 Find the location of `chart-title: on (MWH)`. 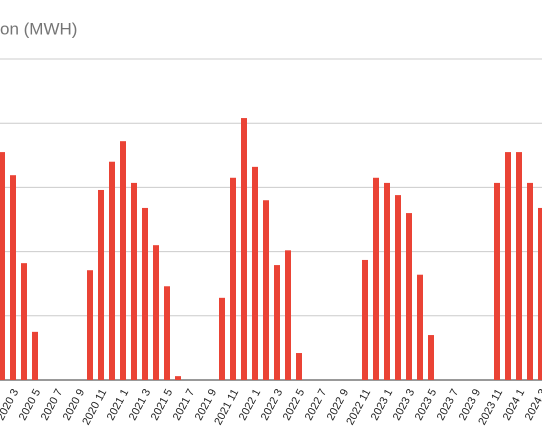

chart-title: on (MWH) is located at coordinates (38, 28).